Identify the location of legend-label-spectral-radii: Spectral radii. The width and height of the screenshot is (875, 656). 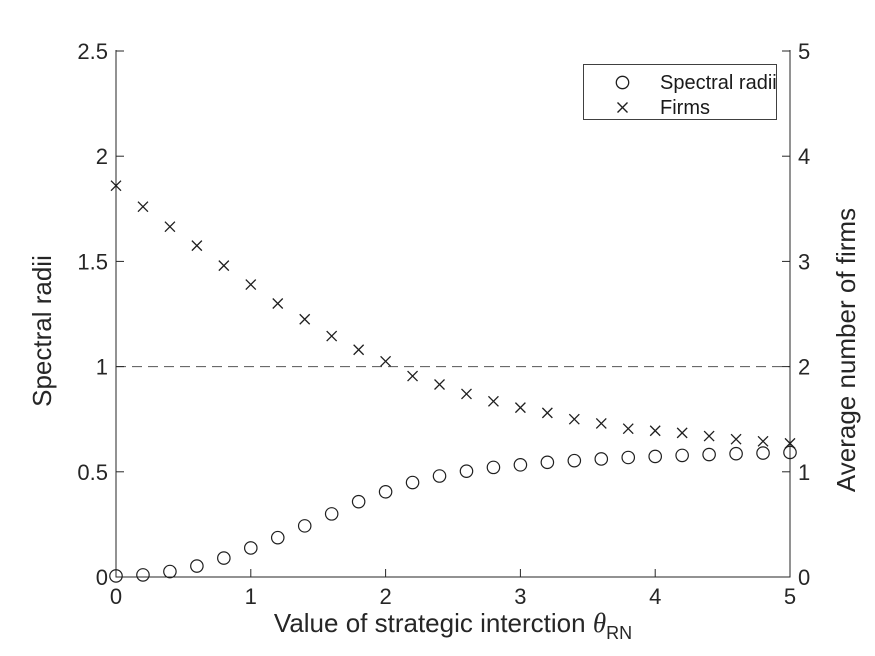
(718, 83).